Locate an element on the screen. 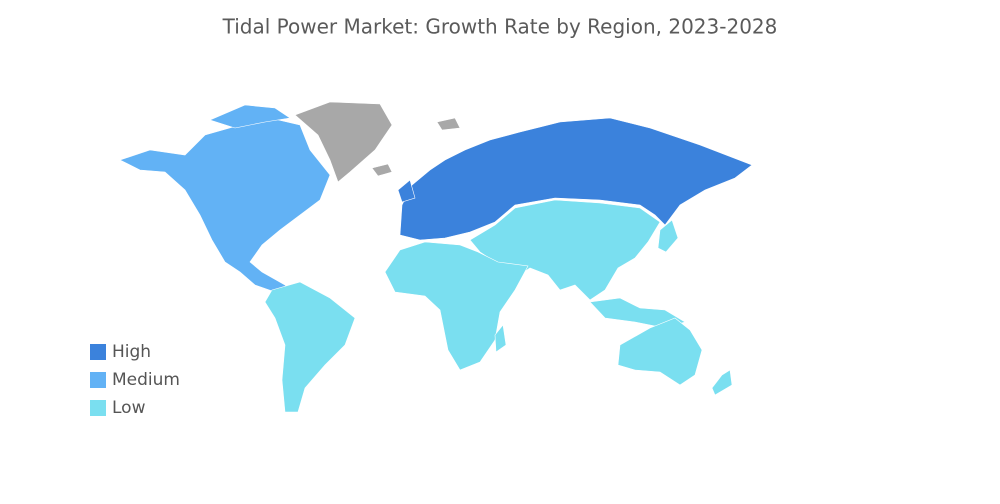  greenland is located at coordinates (343, 142).